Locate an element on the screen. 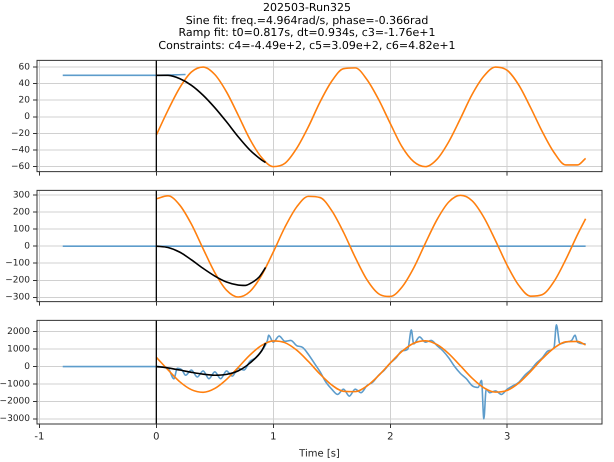 Image resolution: width=614 pixels, height=462 pixels. x-tick-label: 1 is located at coordinates (273, 437).